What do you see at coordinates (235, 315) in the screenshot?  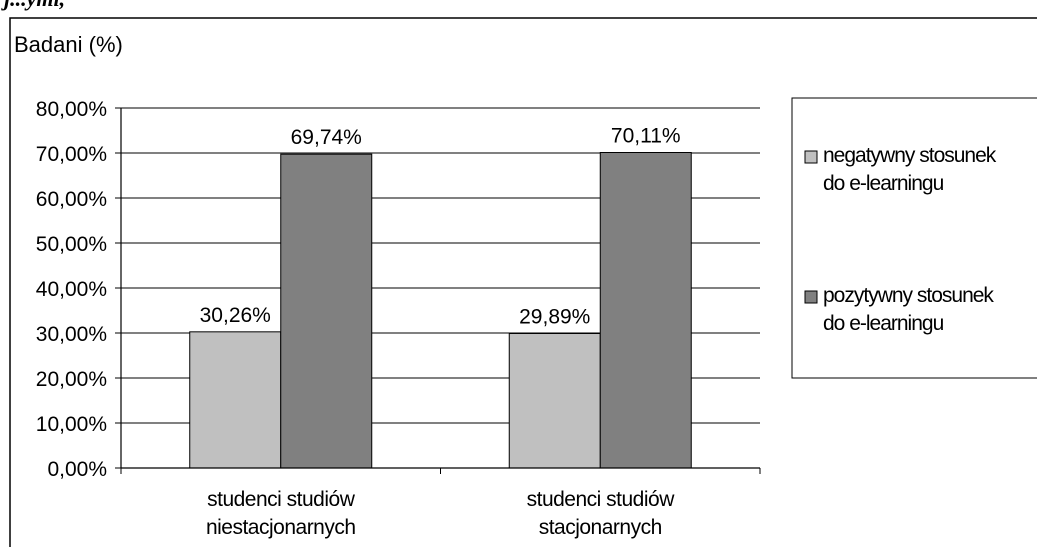 I see `data-label: 30,26%` at bounding box center [235, 315].